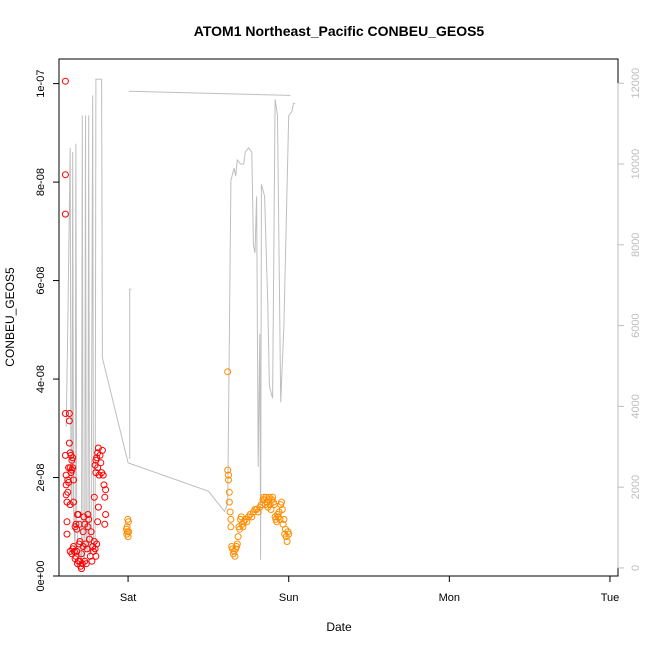 Image resolution: width=650 pixels, height=650 pixels. What do you see at coordinates (41, 477) in the screenshot?
I see `y-tick-label-1: 2e-08` at bounding box center [41, 477].